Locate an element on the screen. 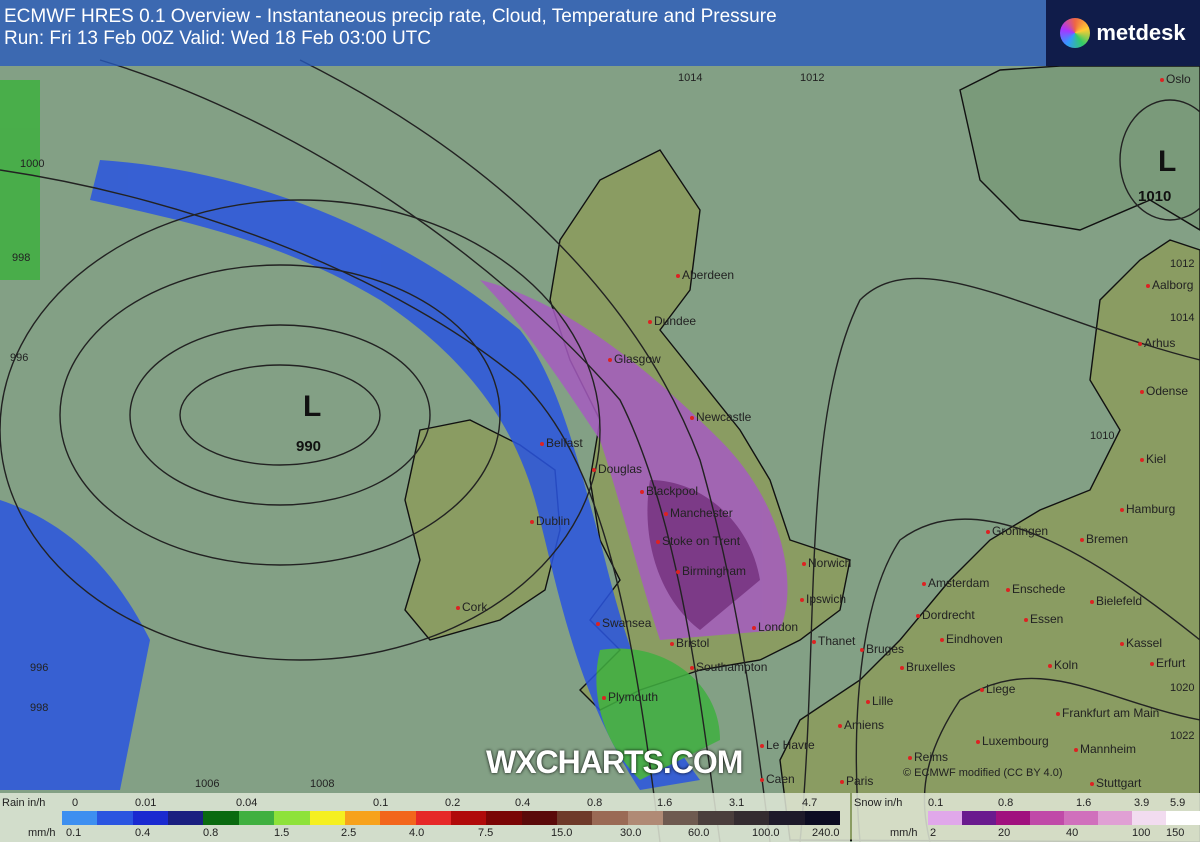  city-label: Koln is located at coordinates (1063, 665).